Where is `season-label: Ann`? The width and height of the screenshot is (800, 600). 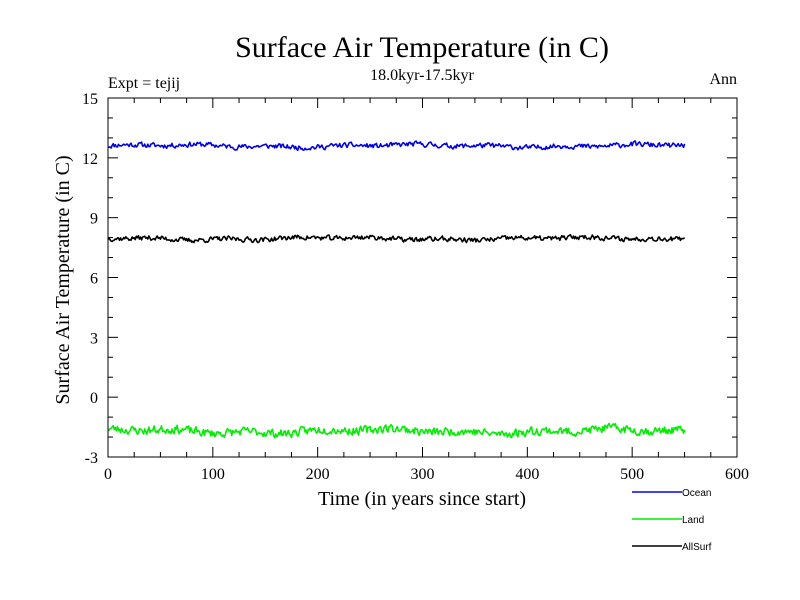 season-label: Ann is located at coordinates (723, 79).